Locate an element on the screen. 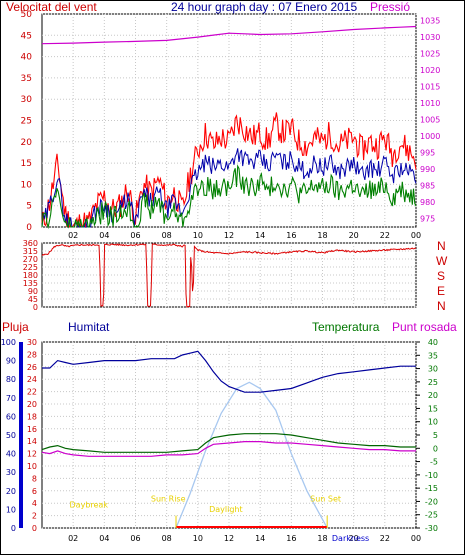 The height and width of the screenshot is (555, 465). rain-y-tick: 10 is located at coordinates (32, 466).